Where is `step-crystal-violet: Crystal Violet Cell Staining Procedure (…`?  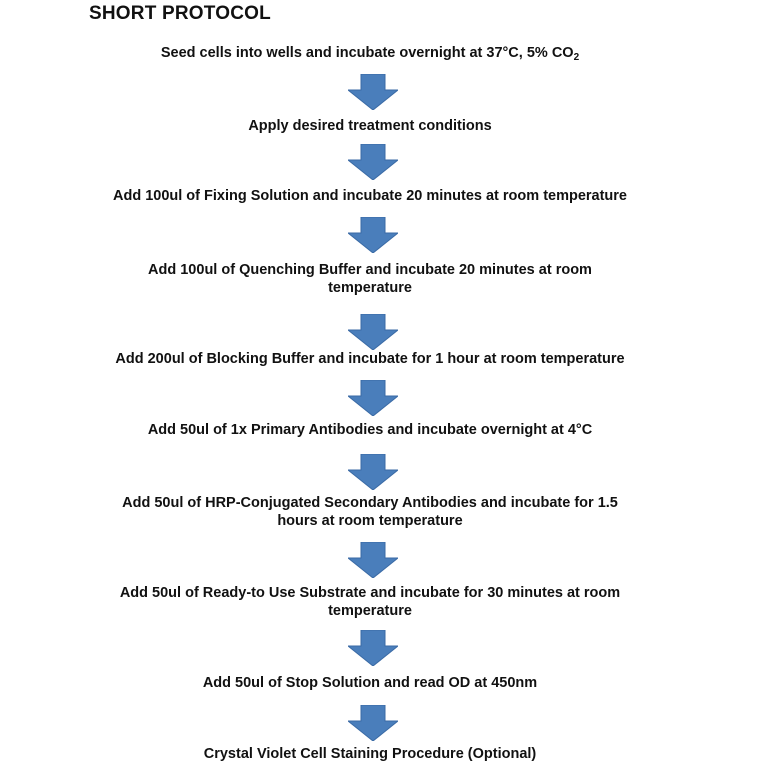 step-crystal-violet: Crystal Violet Cell Staining Procedure (… is located at coordinates (370, 754).